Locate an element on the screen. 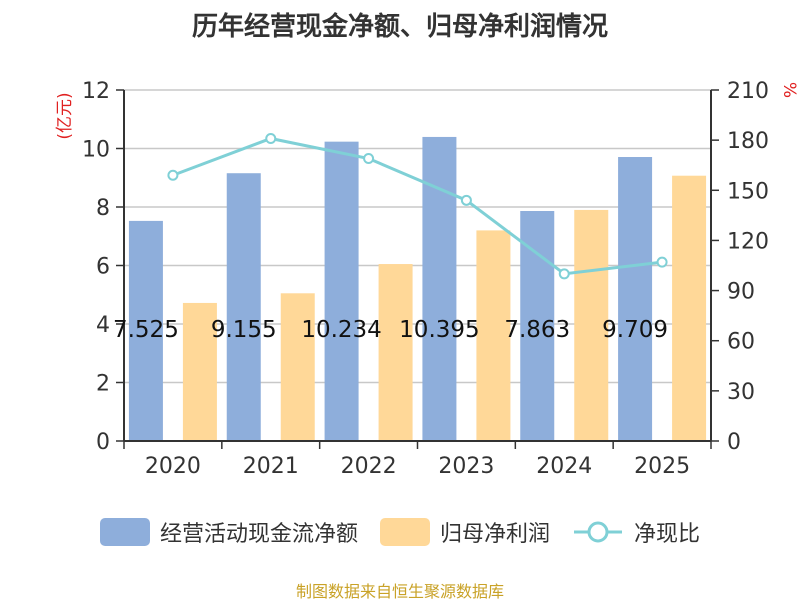 This screenshot has width=800, height=602. legend-item-ratio: 净现比 is located at coordinates (636, 532).